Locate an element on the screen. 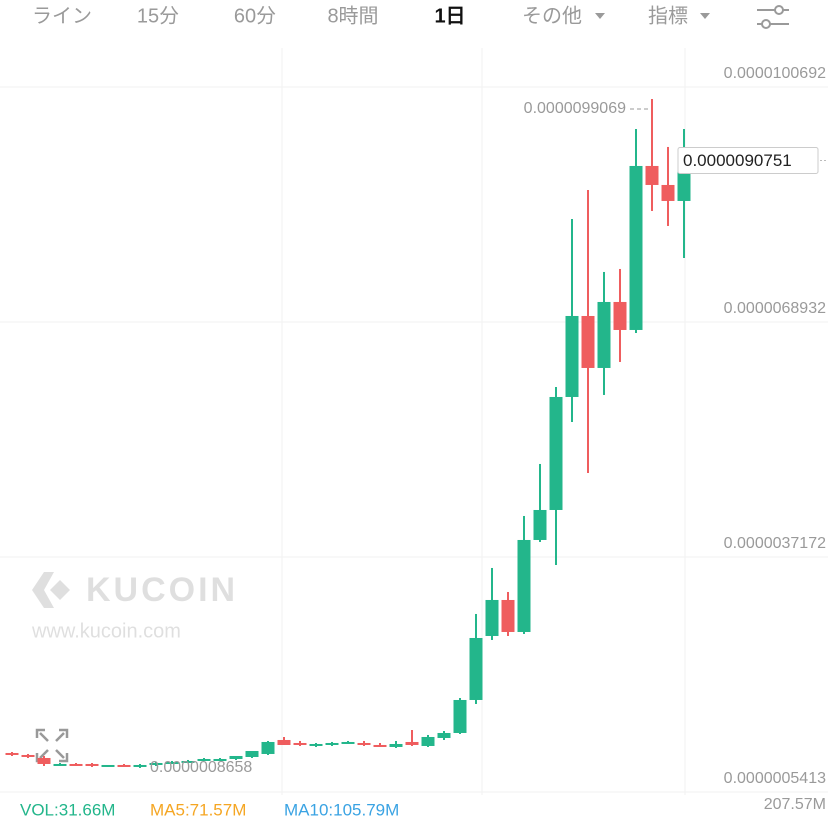 The image size is (828, 827). tab: 60分 is located at coordinates (255, 15).